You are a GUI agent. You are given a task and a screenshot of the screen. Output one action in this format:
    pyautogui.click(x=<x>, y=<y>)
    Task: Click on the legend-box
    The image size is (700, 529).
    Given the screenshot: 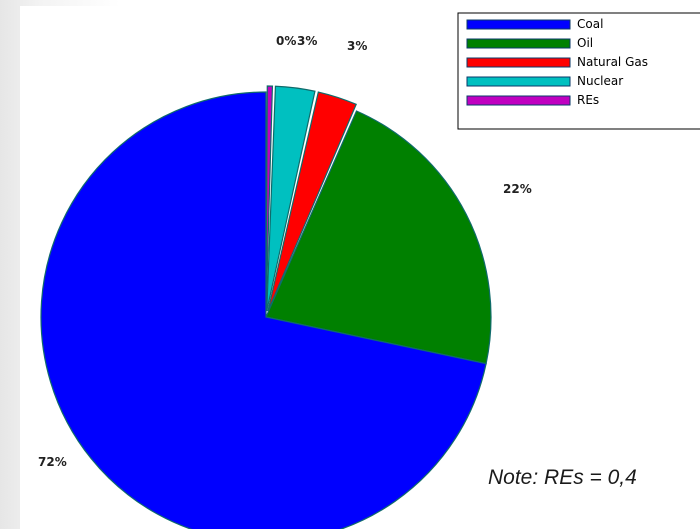 What is the action you would take?
    pyautogui.click(x=578, y=71)
    